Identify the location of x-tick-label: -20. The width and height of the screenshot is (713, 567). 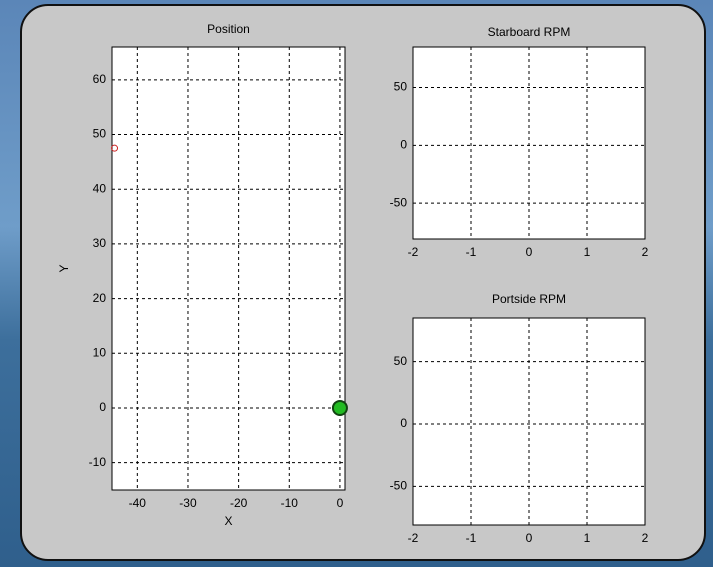
(239, 503).